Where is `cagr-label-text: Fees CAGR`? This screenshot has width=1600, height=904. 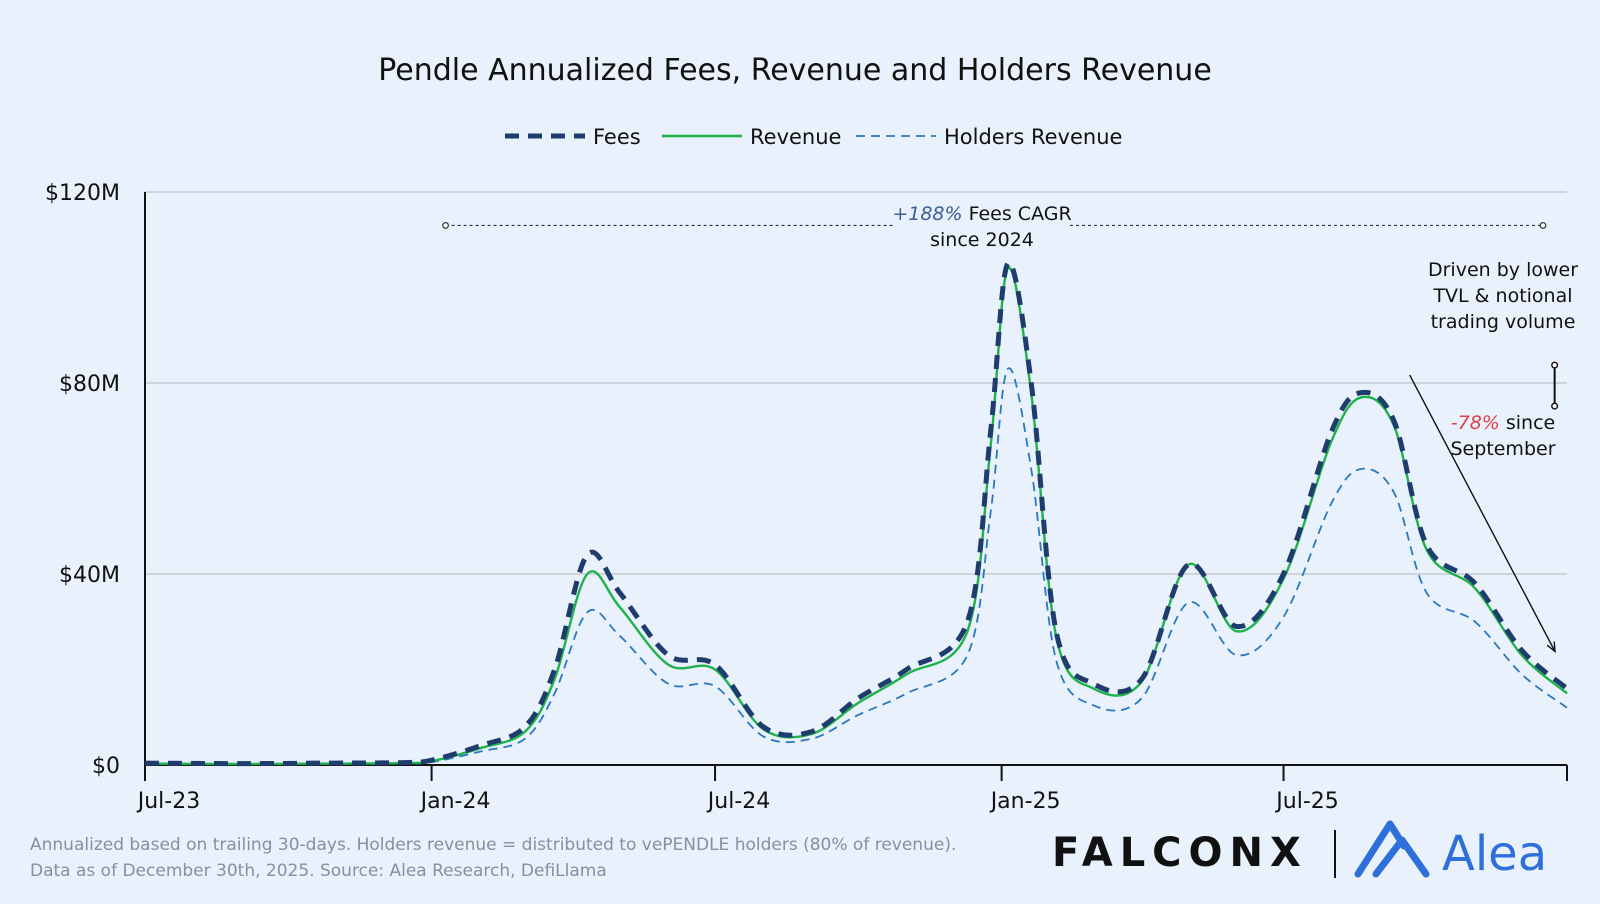 cagr-label-text: Fees CAGR is located at coordinates (1017, 214).